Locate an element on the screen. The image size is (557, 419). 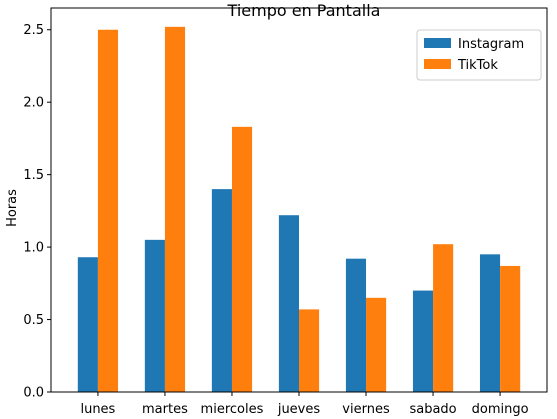
bar-tiktok-domingo is located at coordinates (510, 328).